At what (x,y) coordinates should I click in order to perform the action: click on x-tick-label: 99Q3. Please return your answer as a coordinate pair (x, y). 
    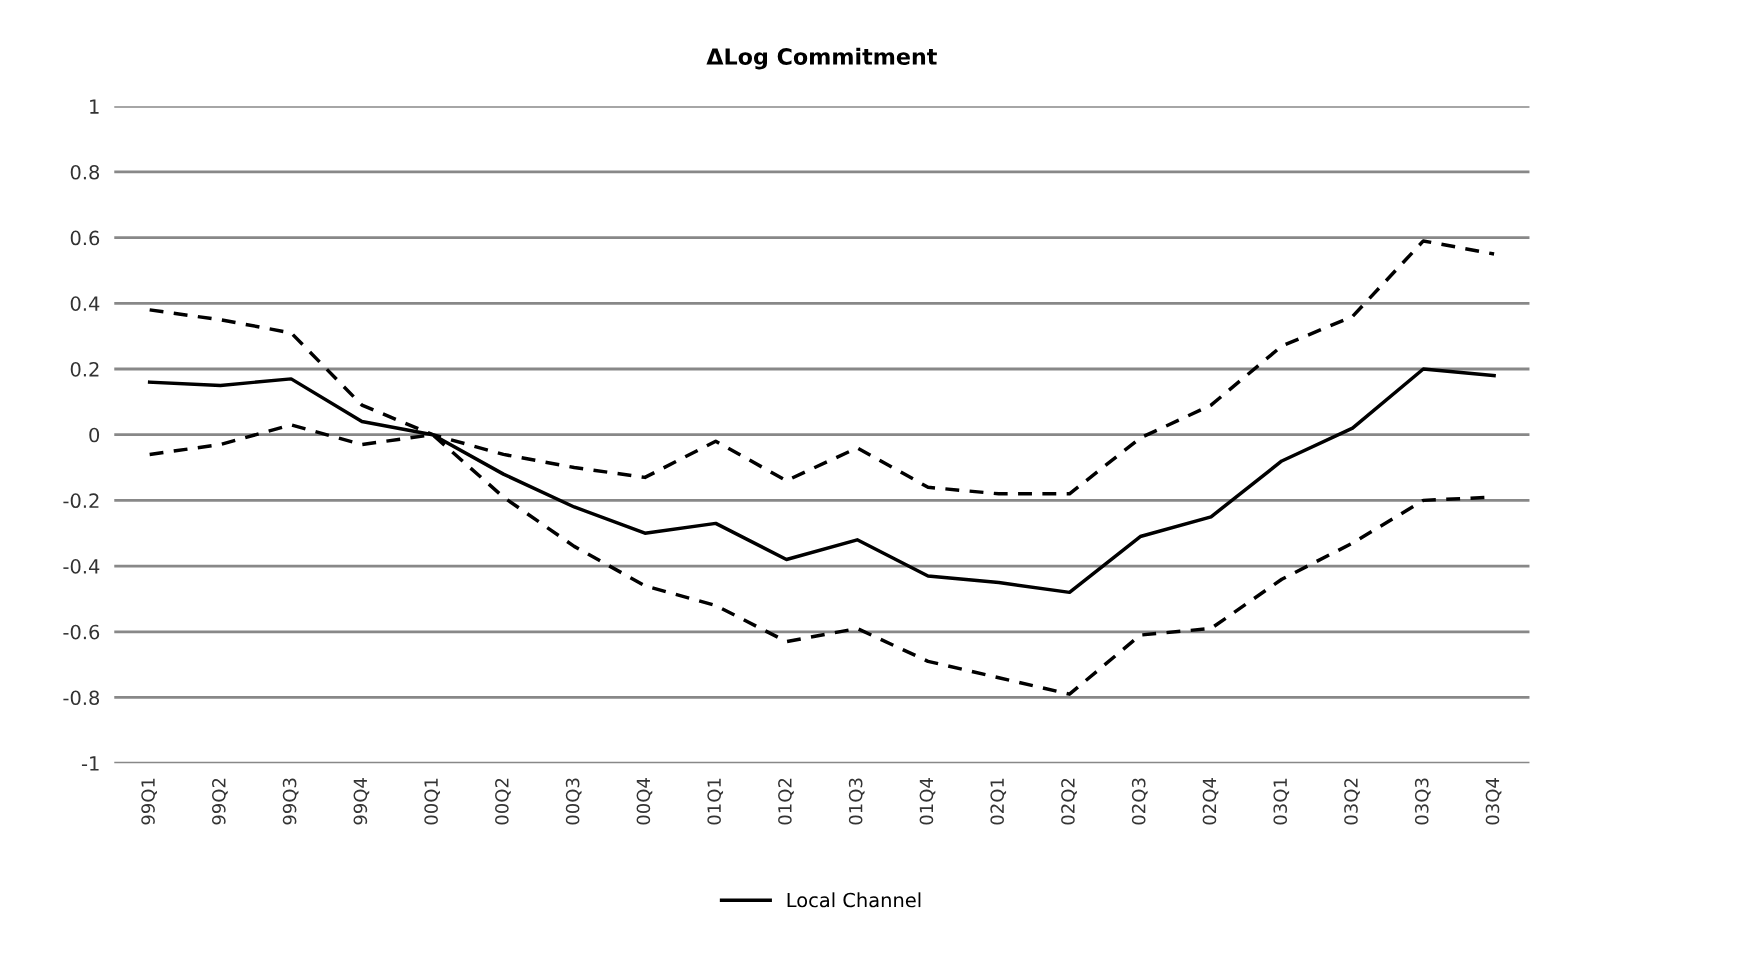
    Looking at the image, I should click on (290, 801).